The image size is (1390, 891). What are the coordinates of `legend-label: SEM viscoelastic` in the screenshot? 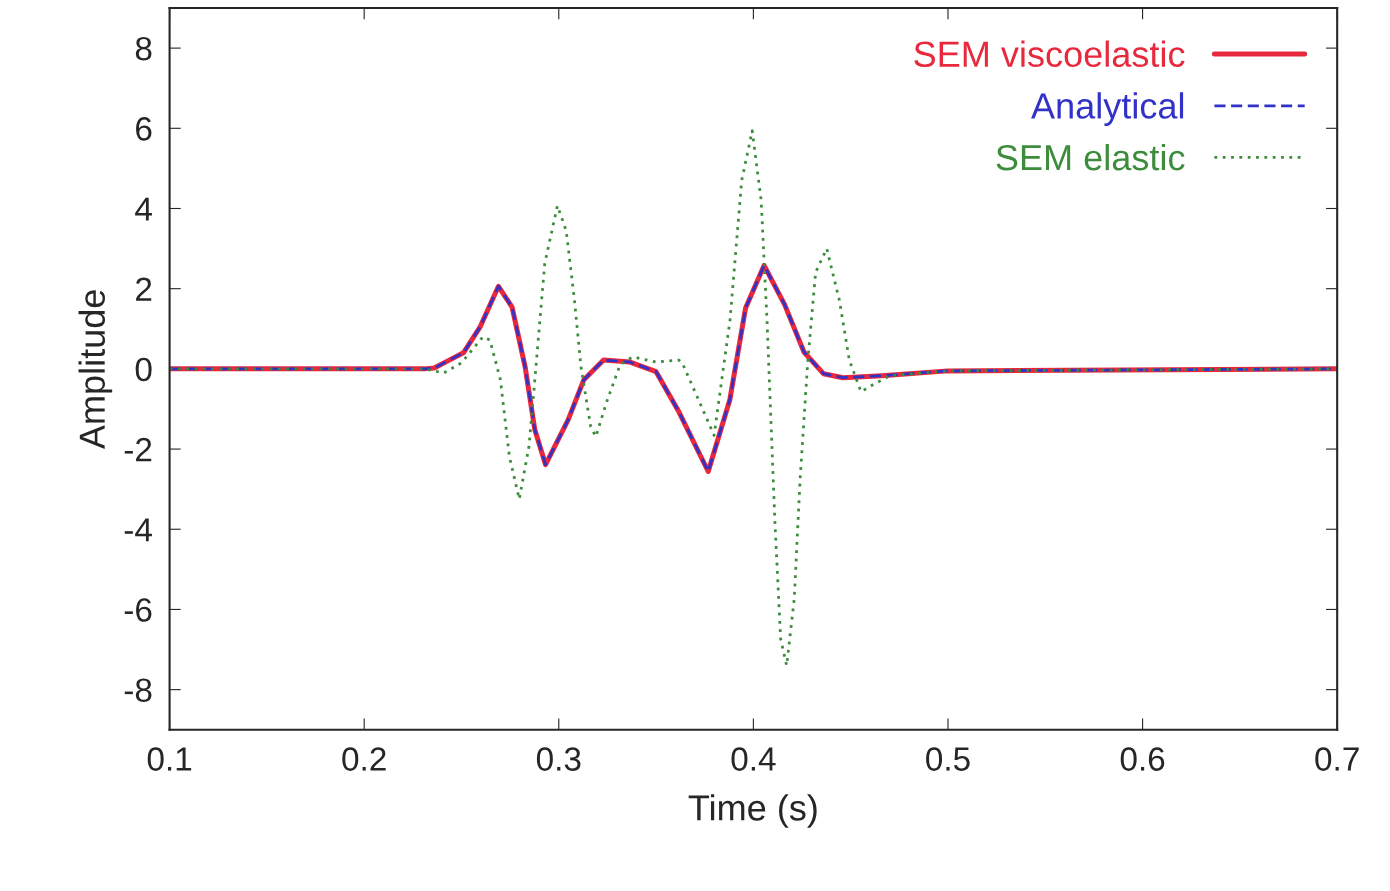 It's located at (1049, 54).